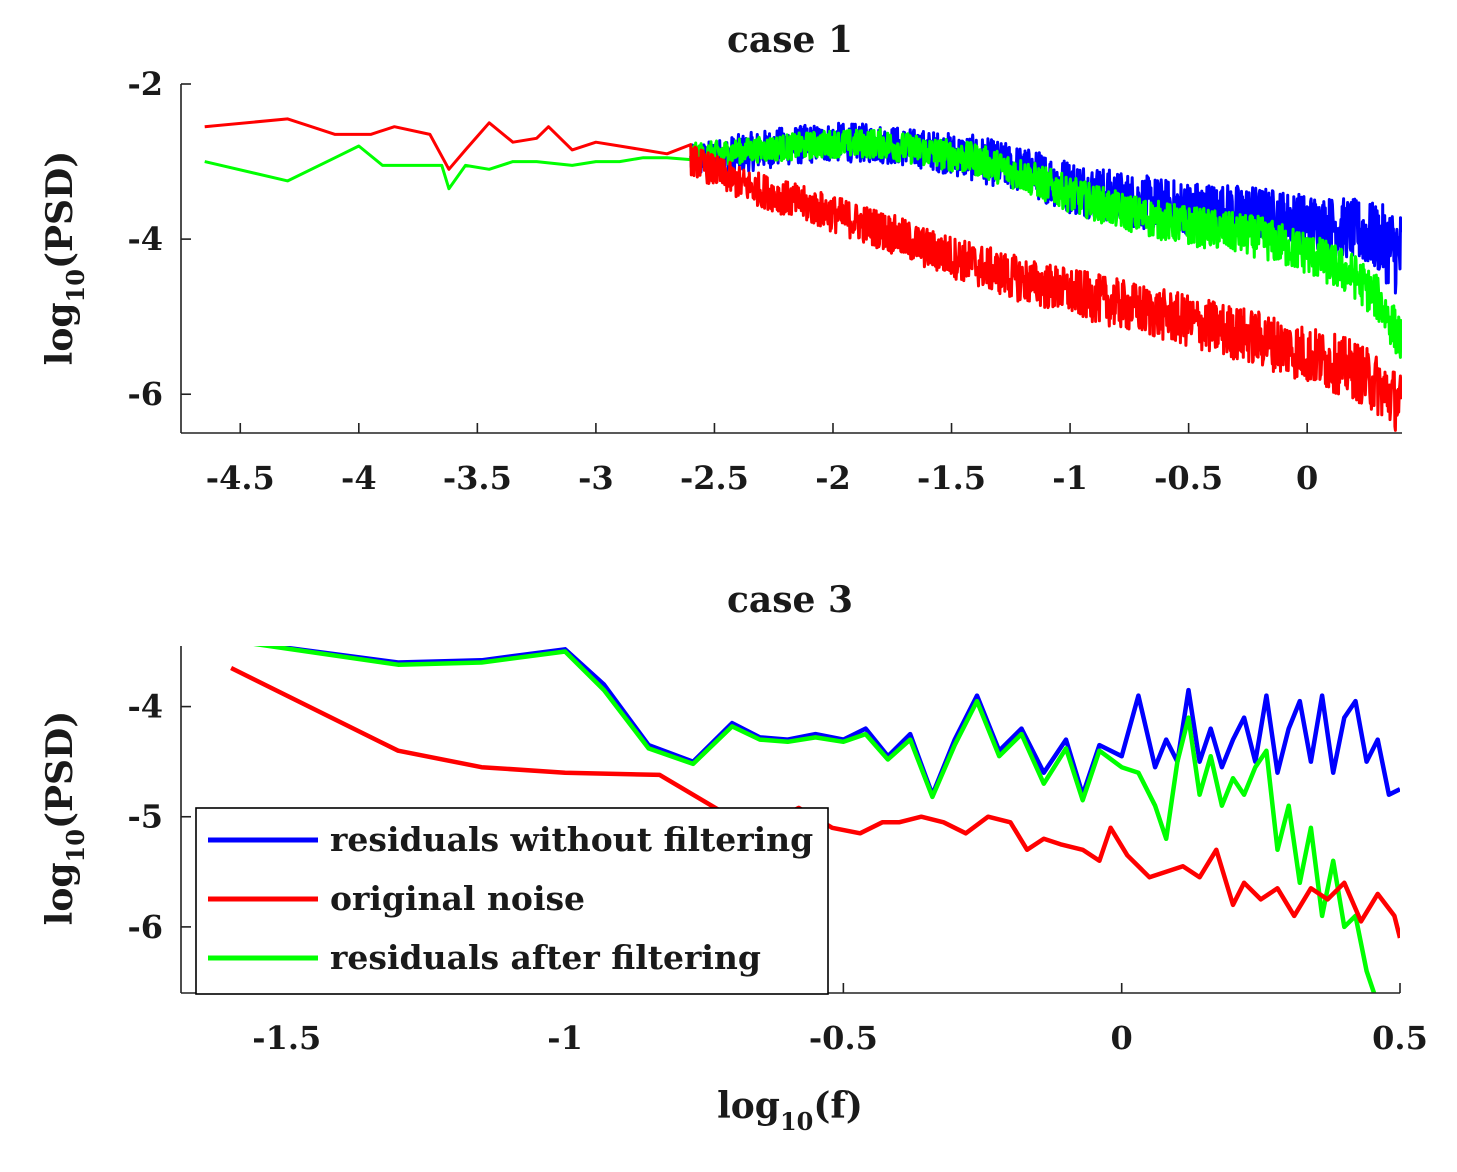 The height and width of the screenshot is (1172, 1457). What do you see at coordinates (145, 84) in the screenshot?
I see `y-tick-label: -2` at bounding box center [145, 84].